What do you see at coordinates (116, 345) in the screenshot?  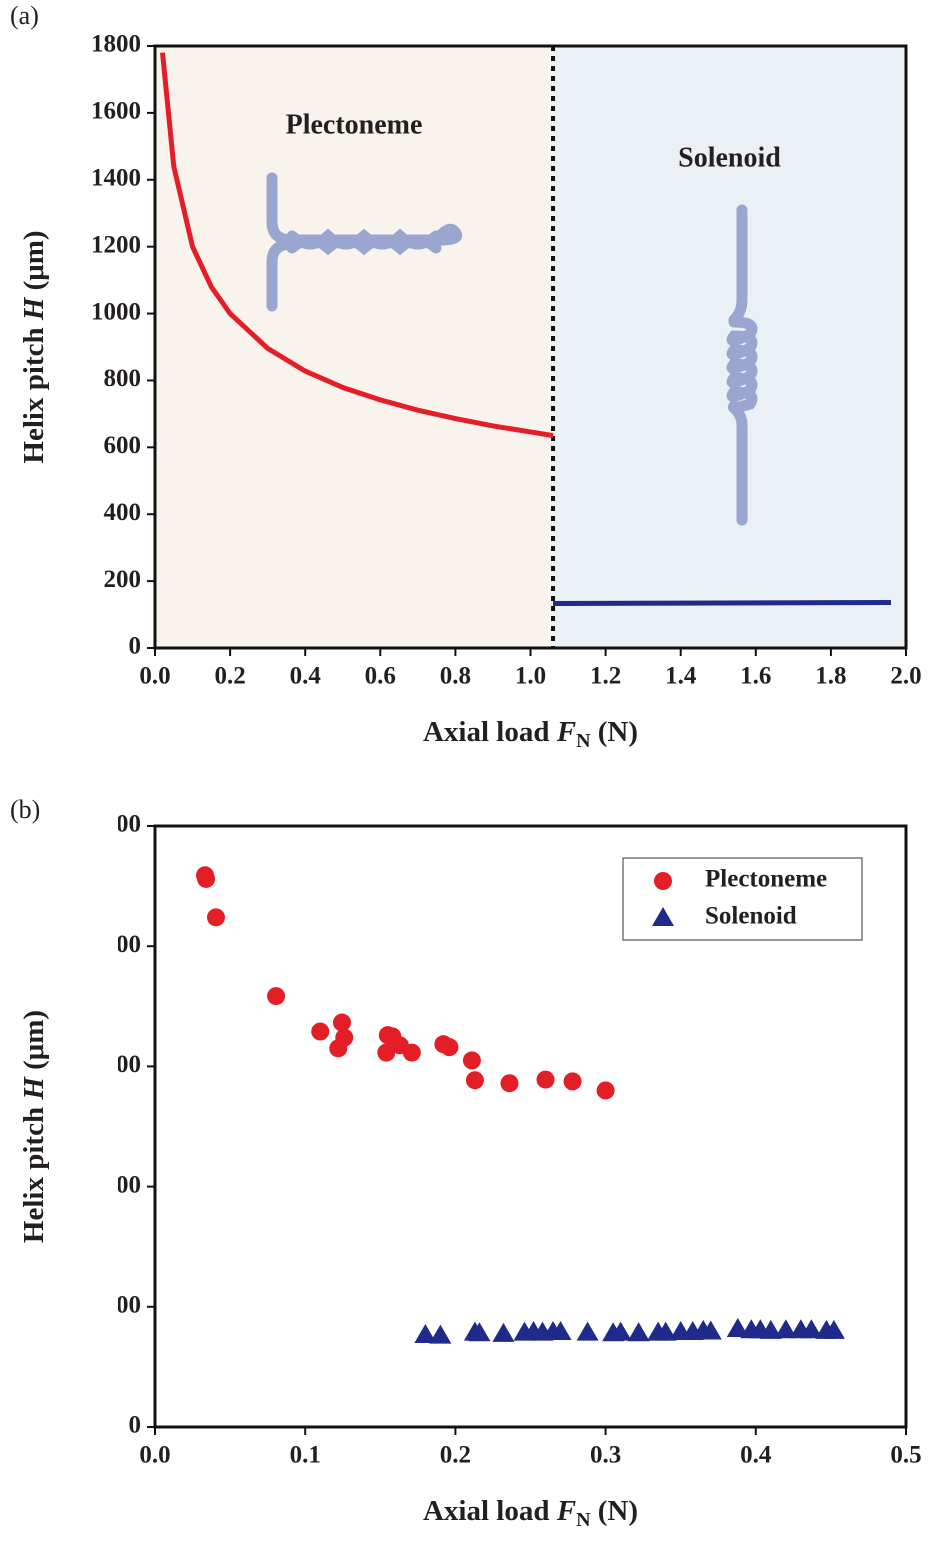 I see `y-tick-labels: 0 200 400 600 800 1000 1200 1400 1600 1800` at bounding box center [116, 345].